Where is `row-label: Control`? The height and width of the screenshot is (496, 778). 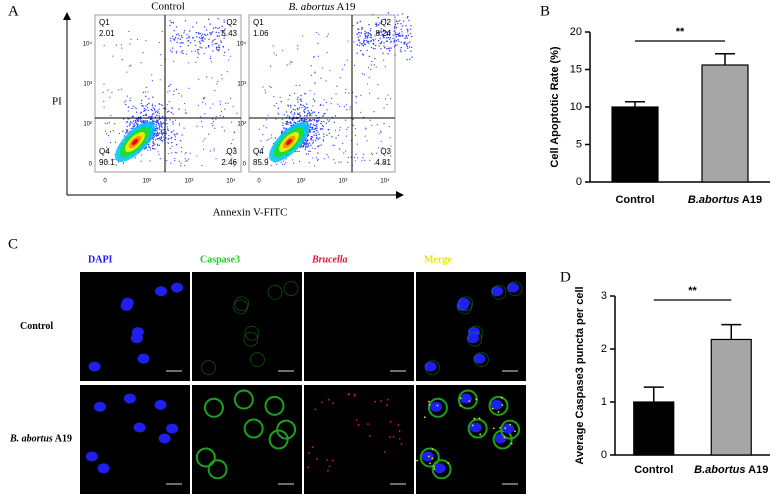
row-label: Control is located at coordinates (36, 326).